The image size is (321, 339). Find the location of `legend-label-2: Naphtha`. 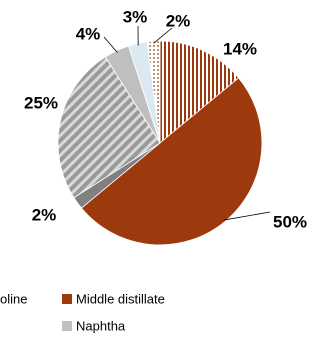

legend-label-2: Naphtha is located at coordinates (101, 325).